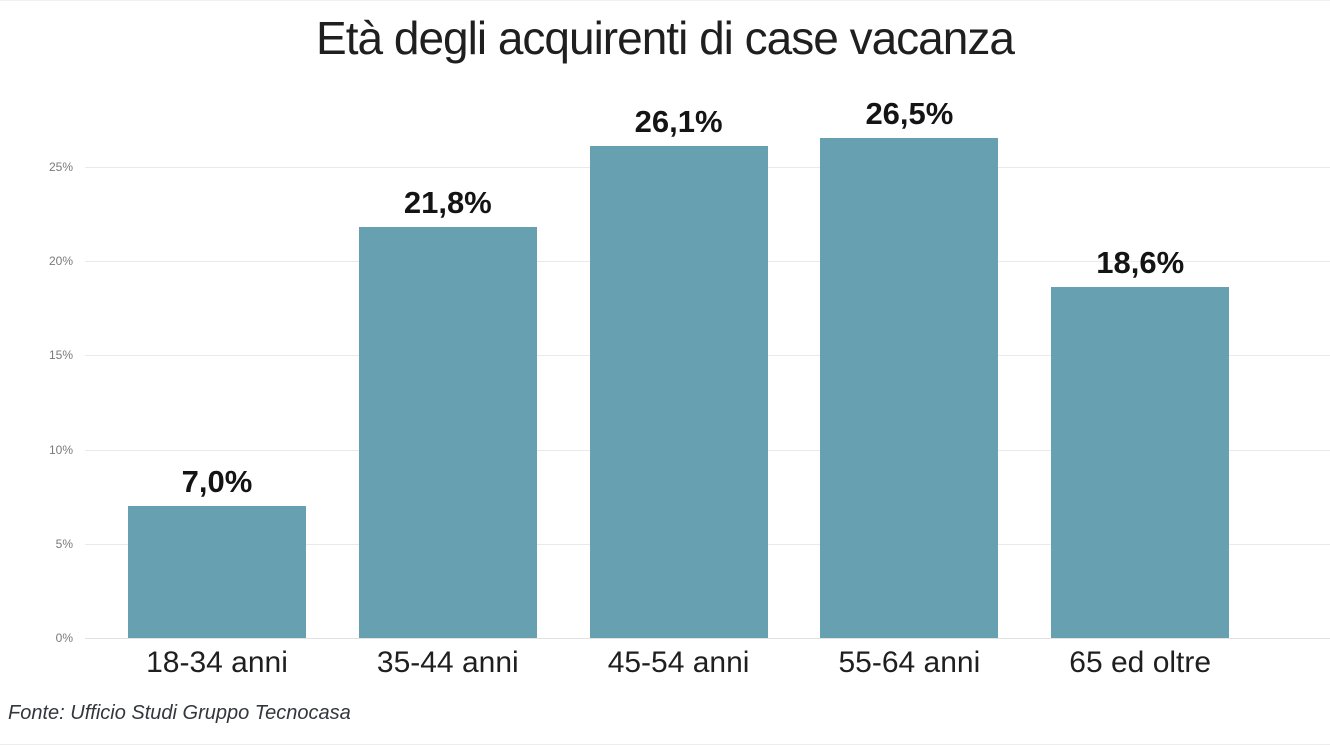  I want to click on x-axis-category-label: 45-54 anni, so click(678, 662).